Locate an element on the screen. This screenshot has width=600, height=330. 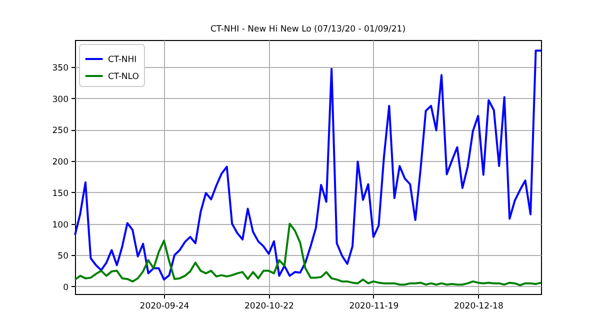
y-tick-label: 100 is located at coordinates (60, 225).